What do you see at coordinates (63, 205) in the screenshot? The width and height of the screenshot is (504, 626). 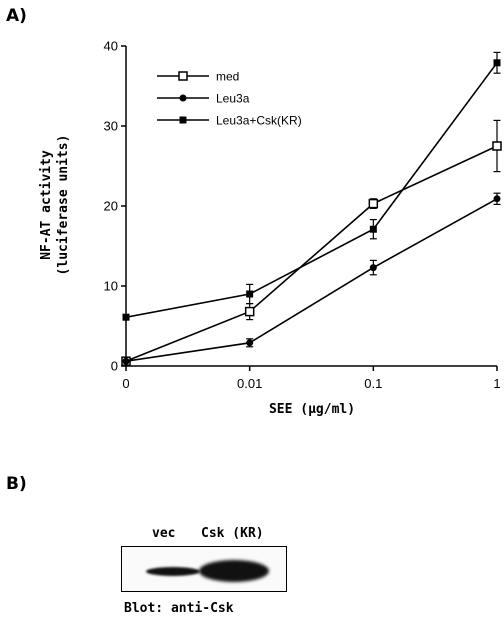 I see `y-axis-label-line2: (luciferase units)` at bounding box center [63, 205].